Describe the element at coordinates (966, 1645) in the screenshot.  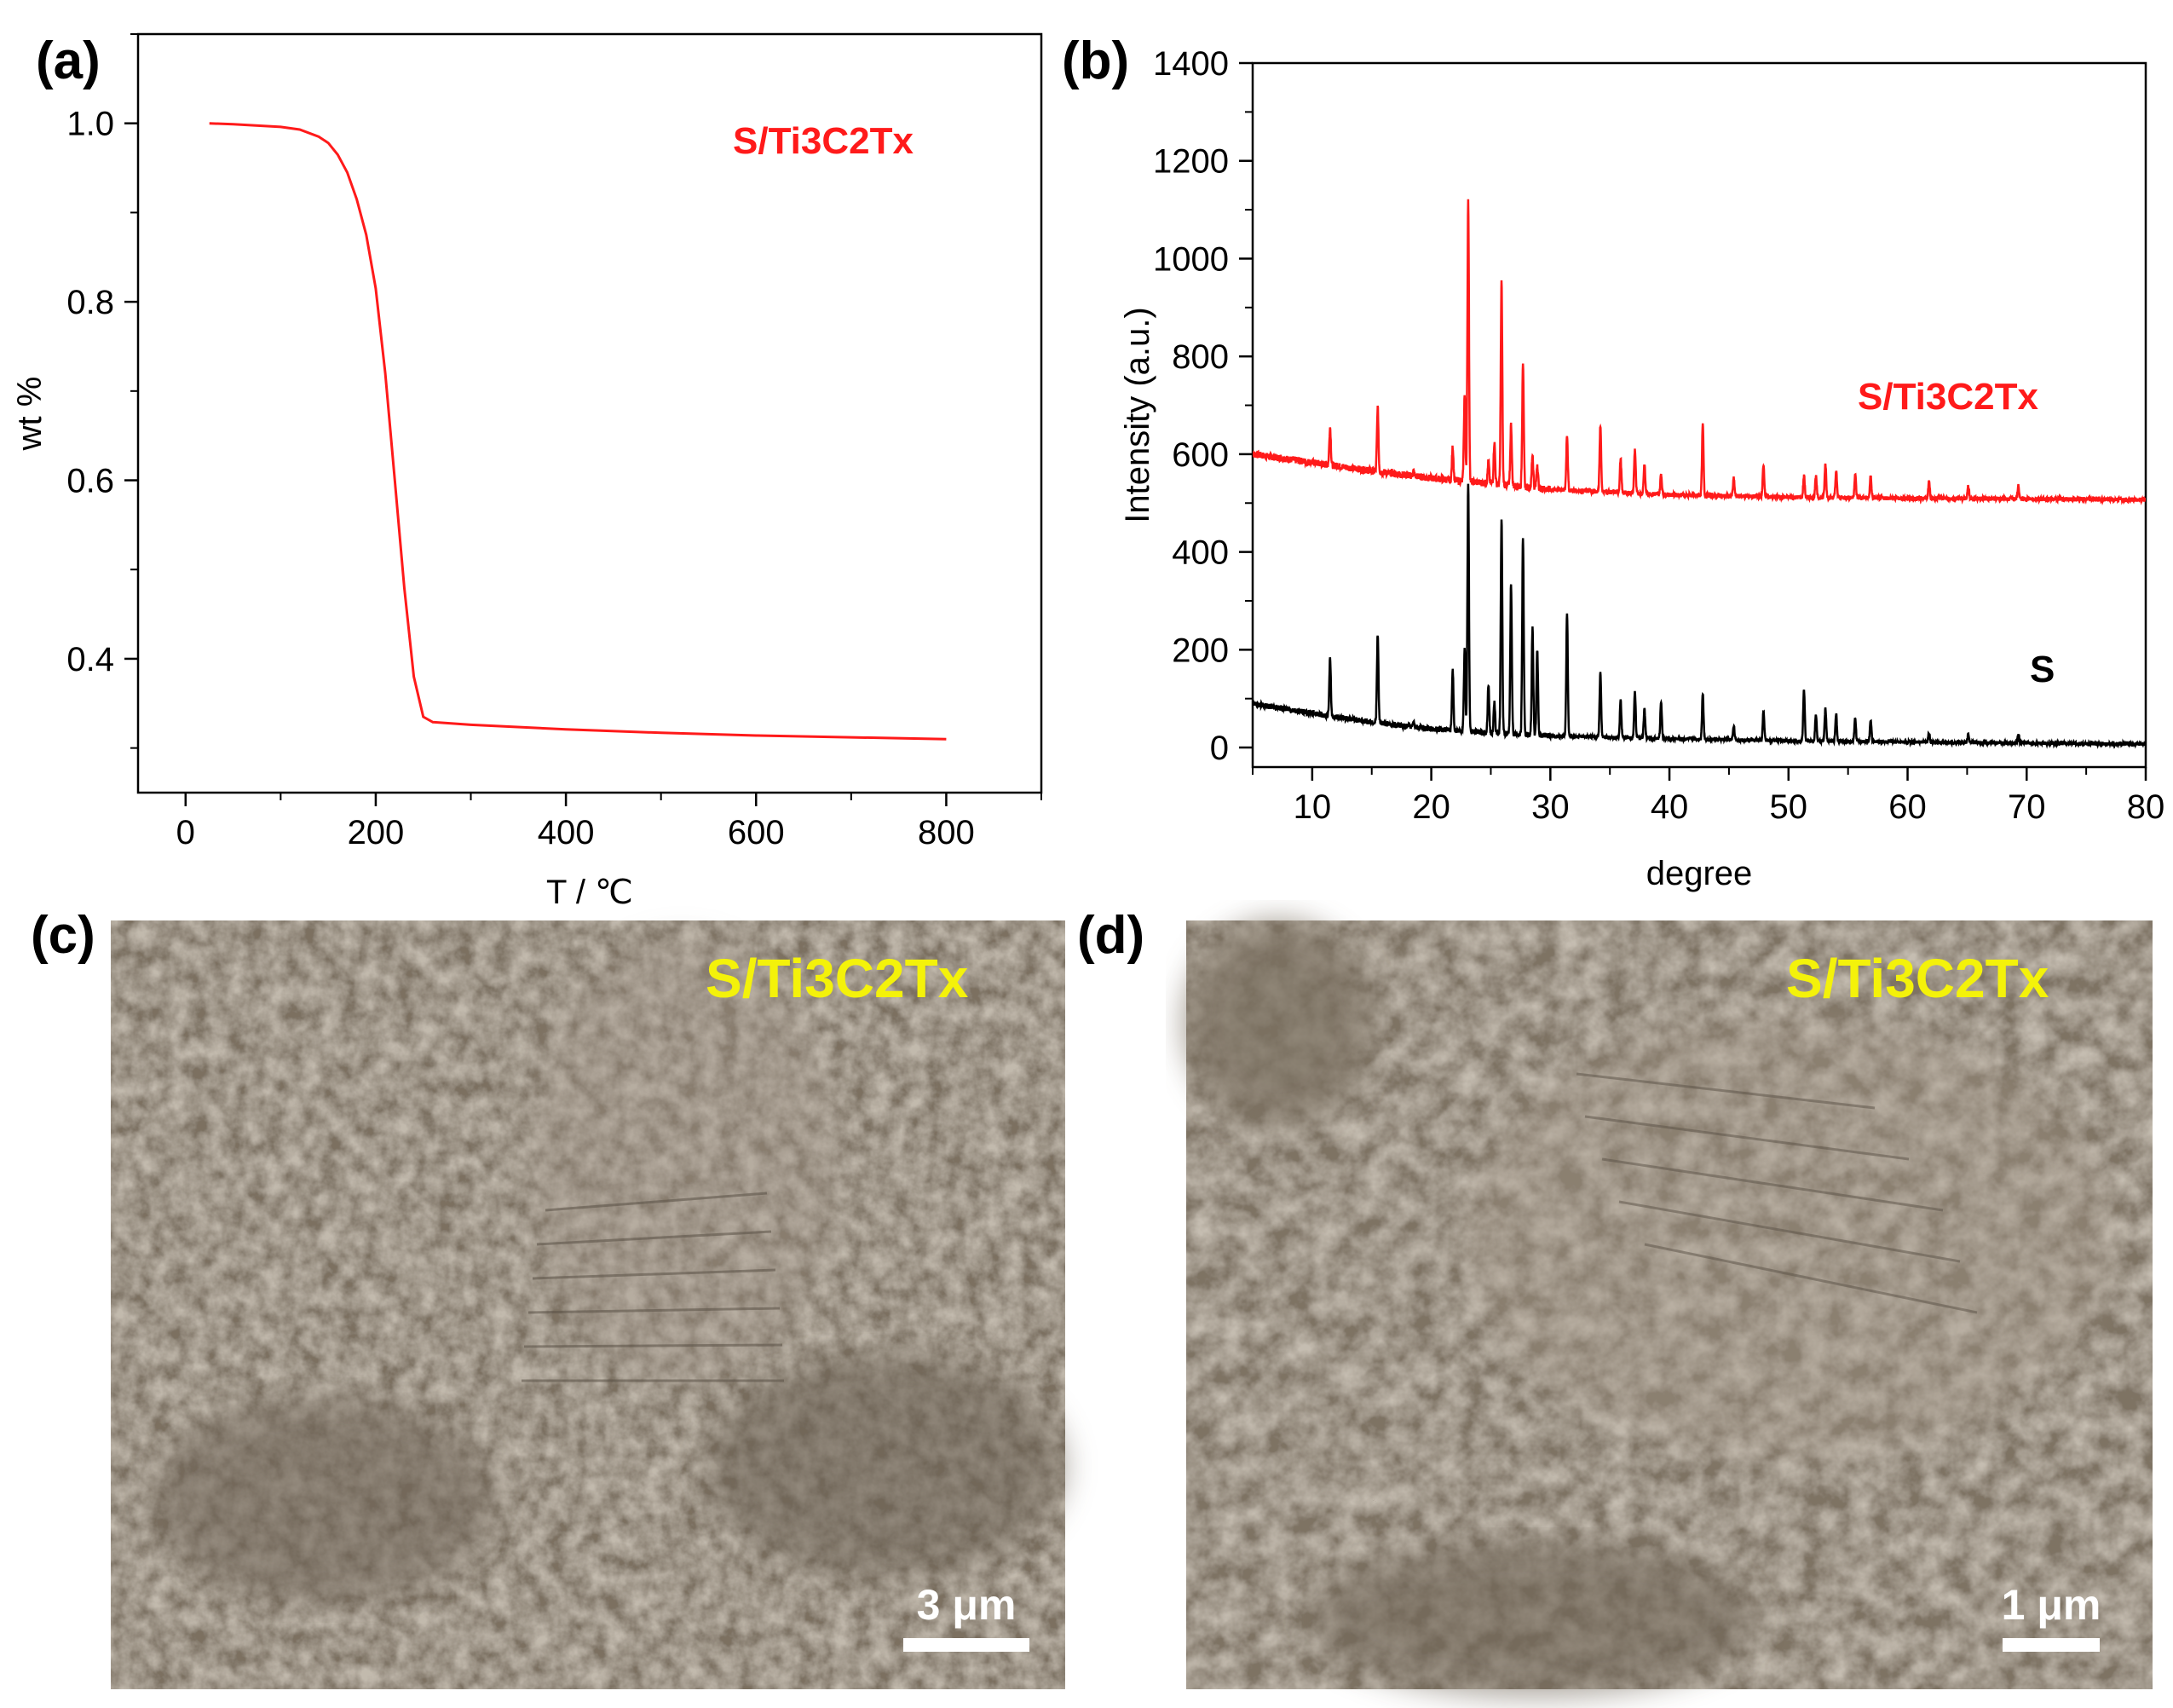
I see `scale-bar-c` at that location.